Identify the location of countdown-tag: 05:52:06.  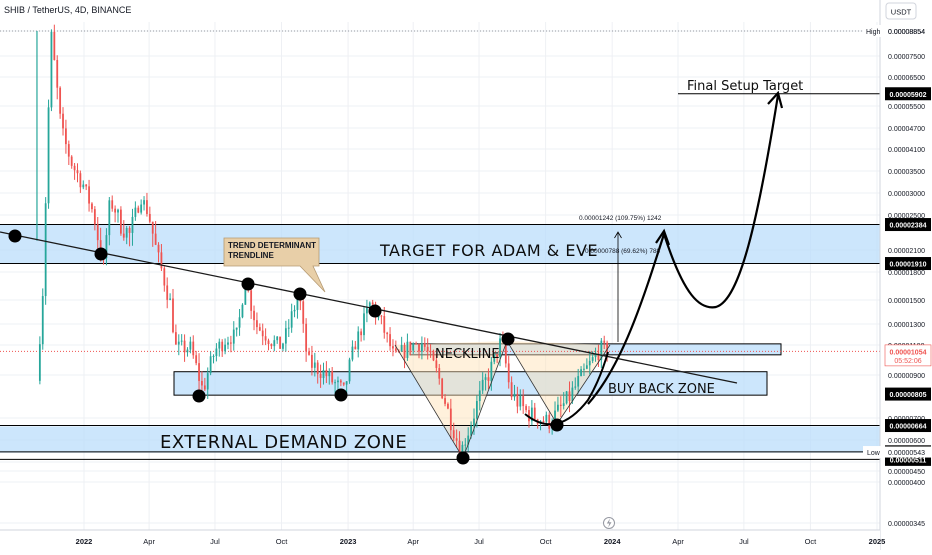
(907, 361).